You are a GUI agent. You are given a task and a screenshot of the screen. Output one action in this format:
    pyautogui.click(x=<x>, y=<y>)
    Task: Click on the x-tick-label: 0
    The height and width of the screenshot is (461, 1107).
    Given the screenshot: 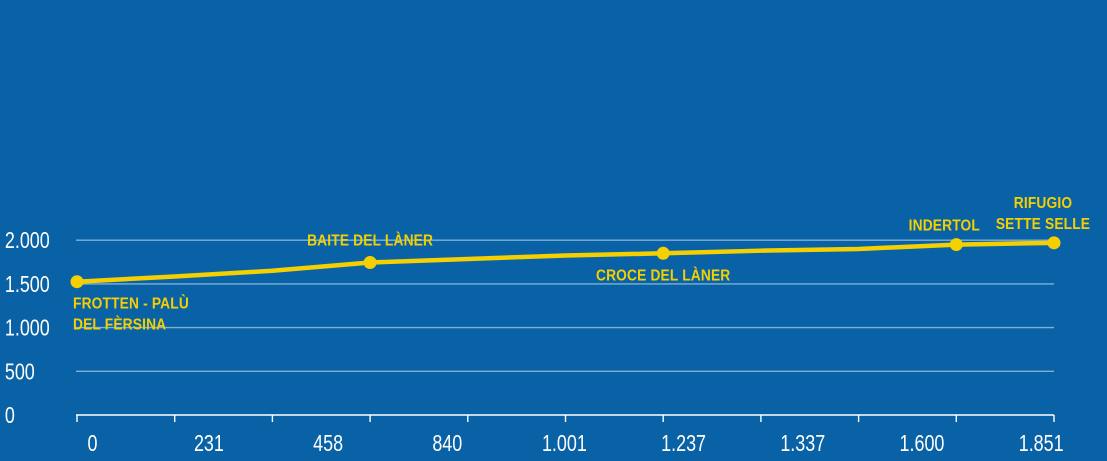 What is the action you would take?
    pyautogui.click(x=93, y=443)
    